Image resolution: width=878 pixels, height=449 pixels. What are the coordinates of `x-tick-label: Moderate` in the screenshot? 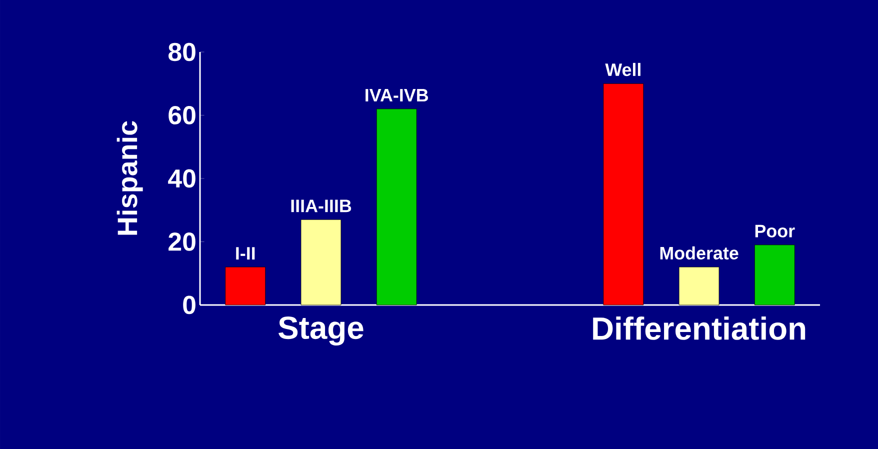 It's located at (699, 253).